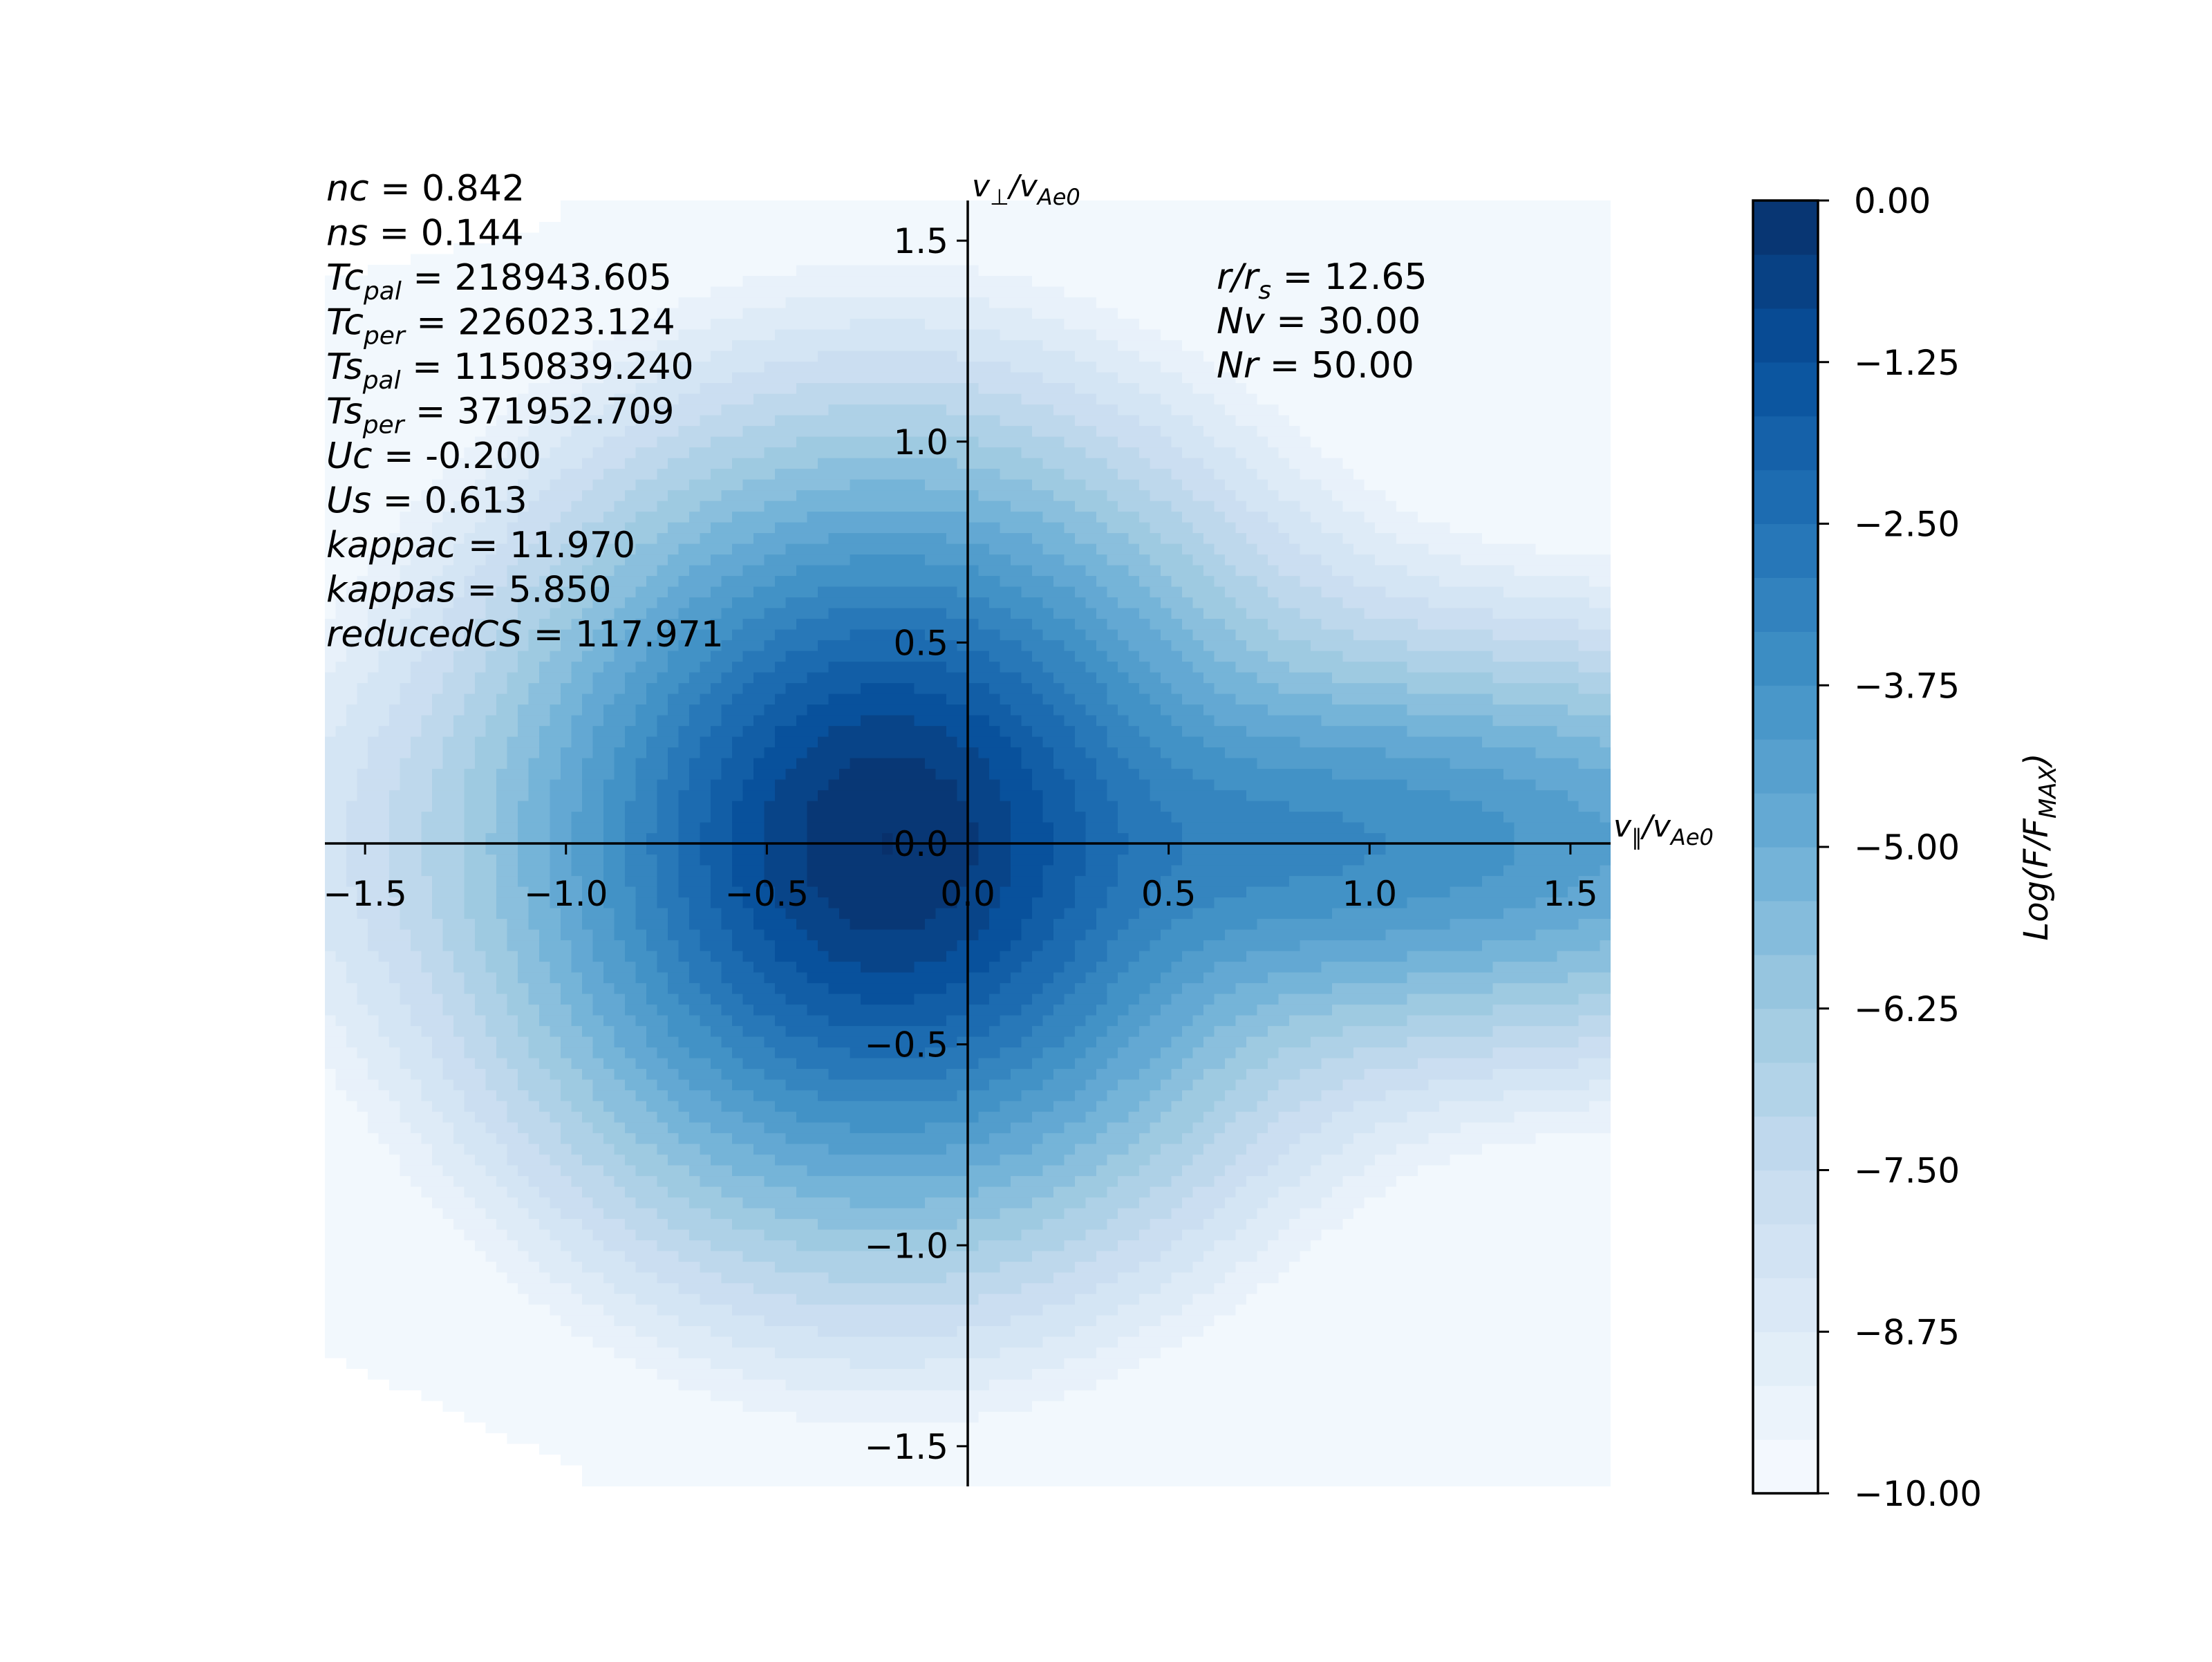  What do you see at coordinates (433, 457) in the screenshot?
I see `param-uc: Uc = -0.200` at bounding box center [433, 457].